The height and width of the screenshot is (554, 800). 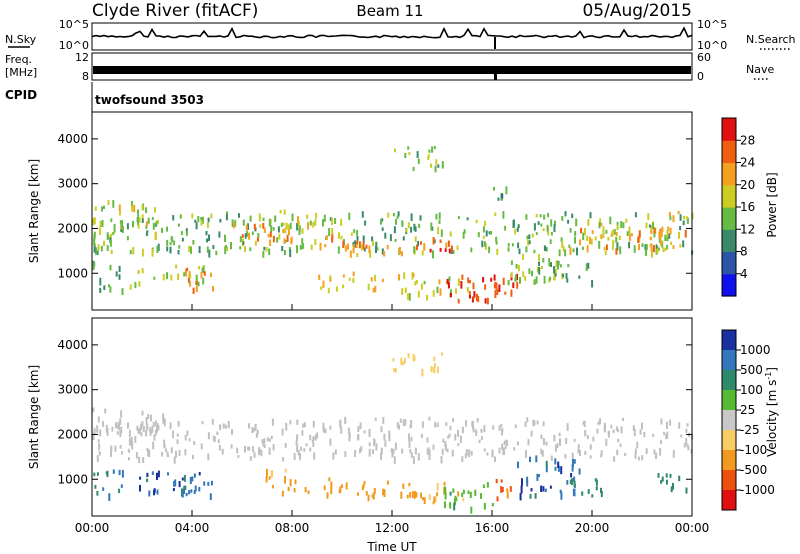 I want to click on colorbar-tick-label: 12, so click(x=747, y=229).